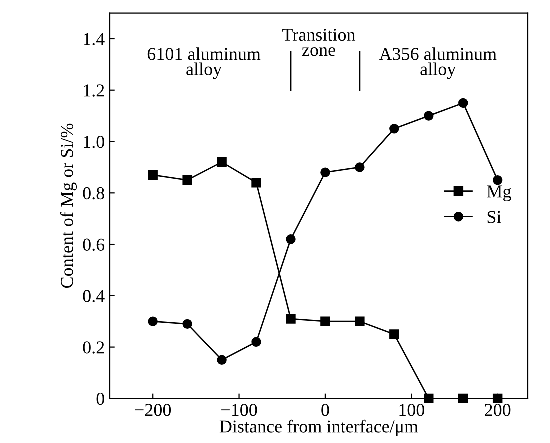 The height and width of the screenshot is (443, 550). What do you see at coordinates (153, 410) in the screenshot?
I see `x-tick-label: −200` at bounding box center [153, 410].